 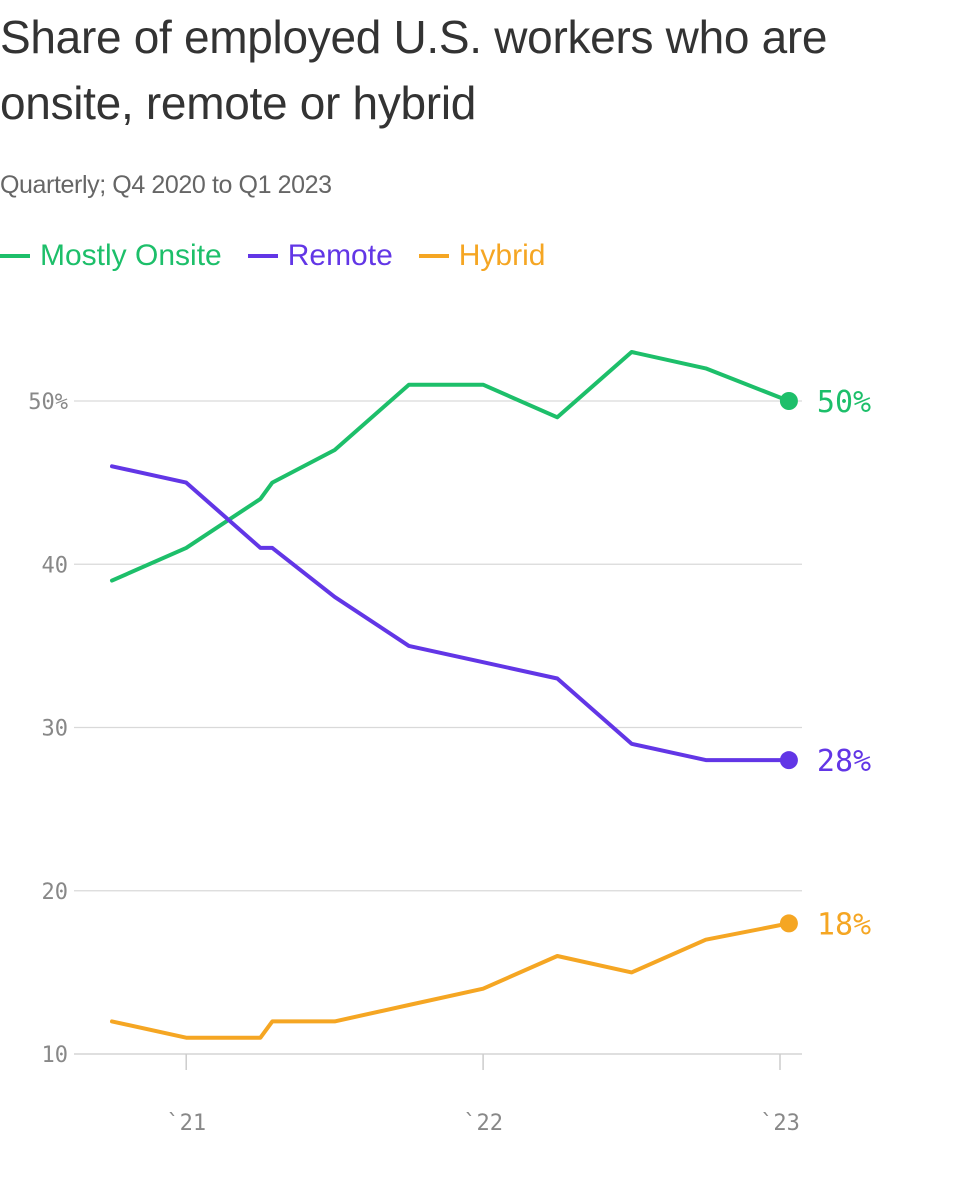 I want to click on legend-swatch-remote, so click(x=262, y=256).